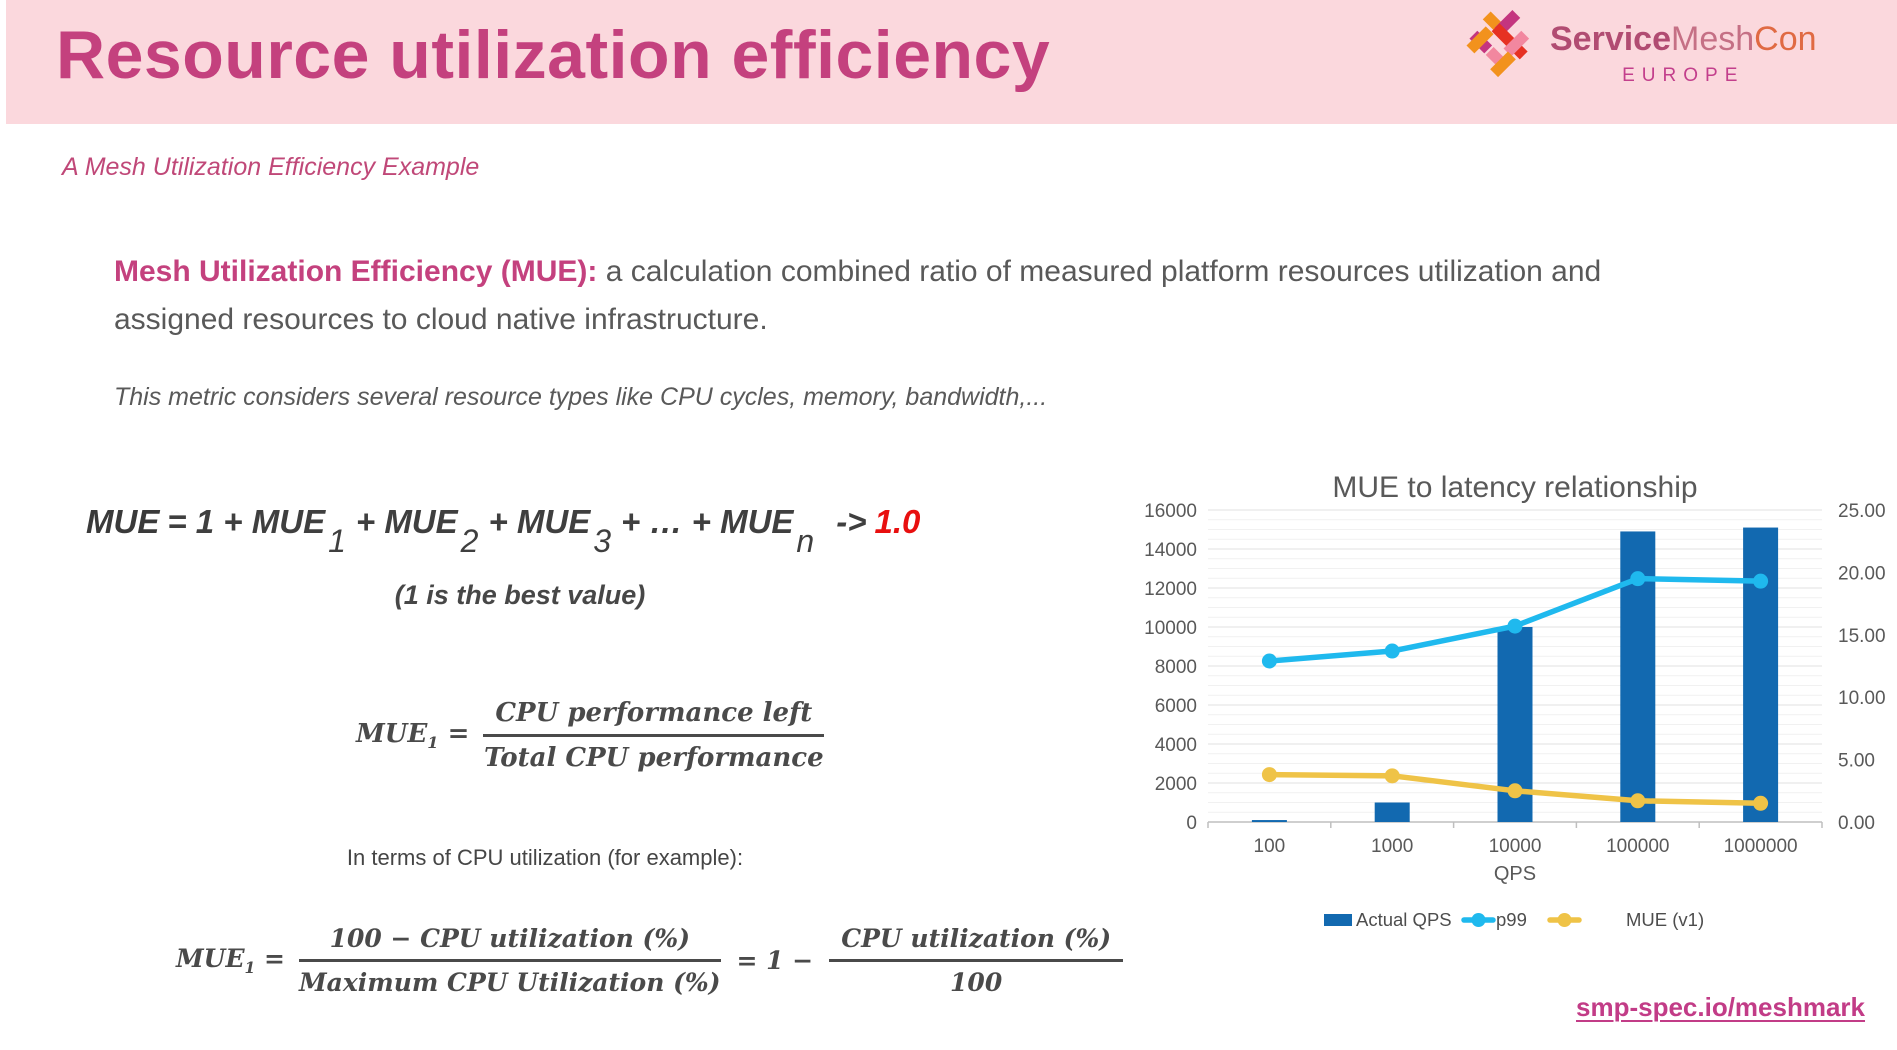  I want to click on chart-legend: Actual QPS p99 MUE (v1), so click(1514, 919).